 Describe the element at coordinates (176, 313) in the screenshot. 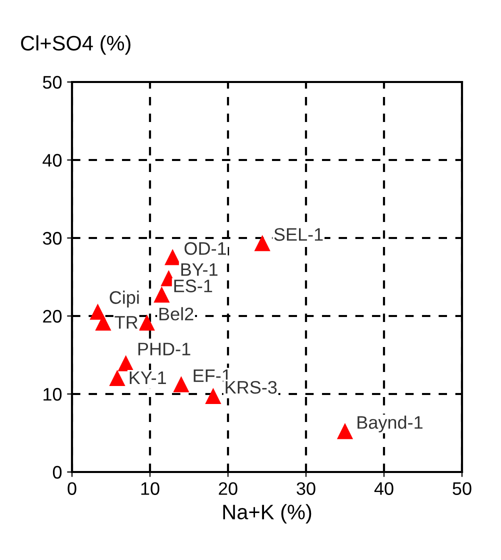

I see `annotation: Bel2` at that location.